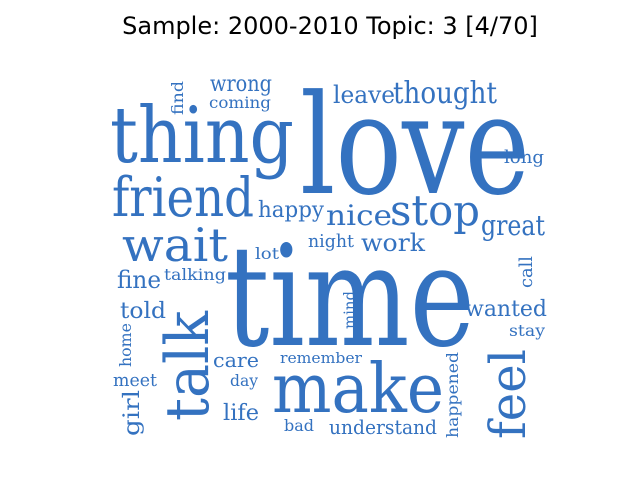 The width and height of the screenshot is (640, 480). Describe the element at coordinates (125, 345) in the screenshot. I see `word-home: home` at that location.